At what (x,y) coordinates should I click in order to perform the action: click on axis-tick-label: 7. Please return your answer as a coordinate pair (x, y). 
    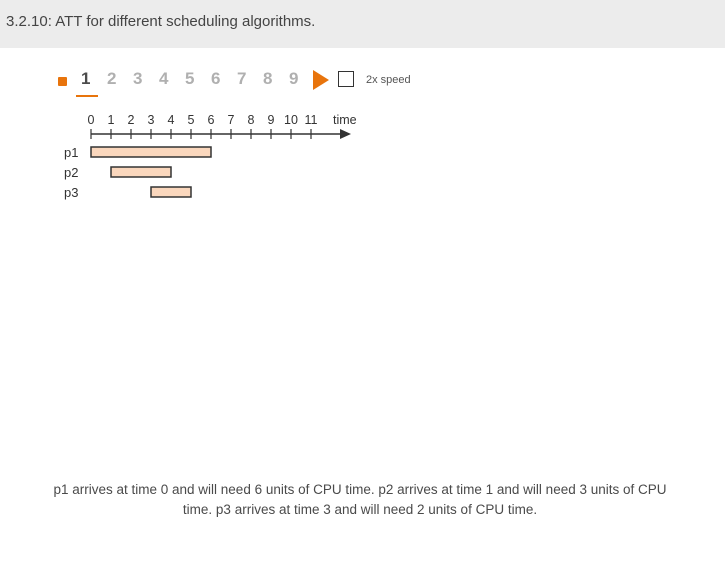
    Looking at the image, I should click on (231, 120).